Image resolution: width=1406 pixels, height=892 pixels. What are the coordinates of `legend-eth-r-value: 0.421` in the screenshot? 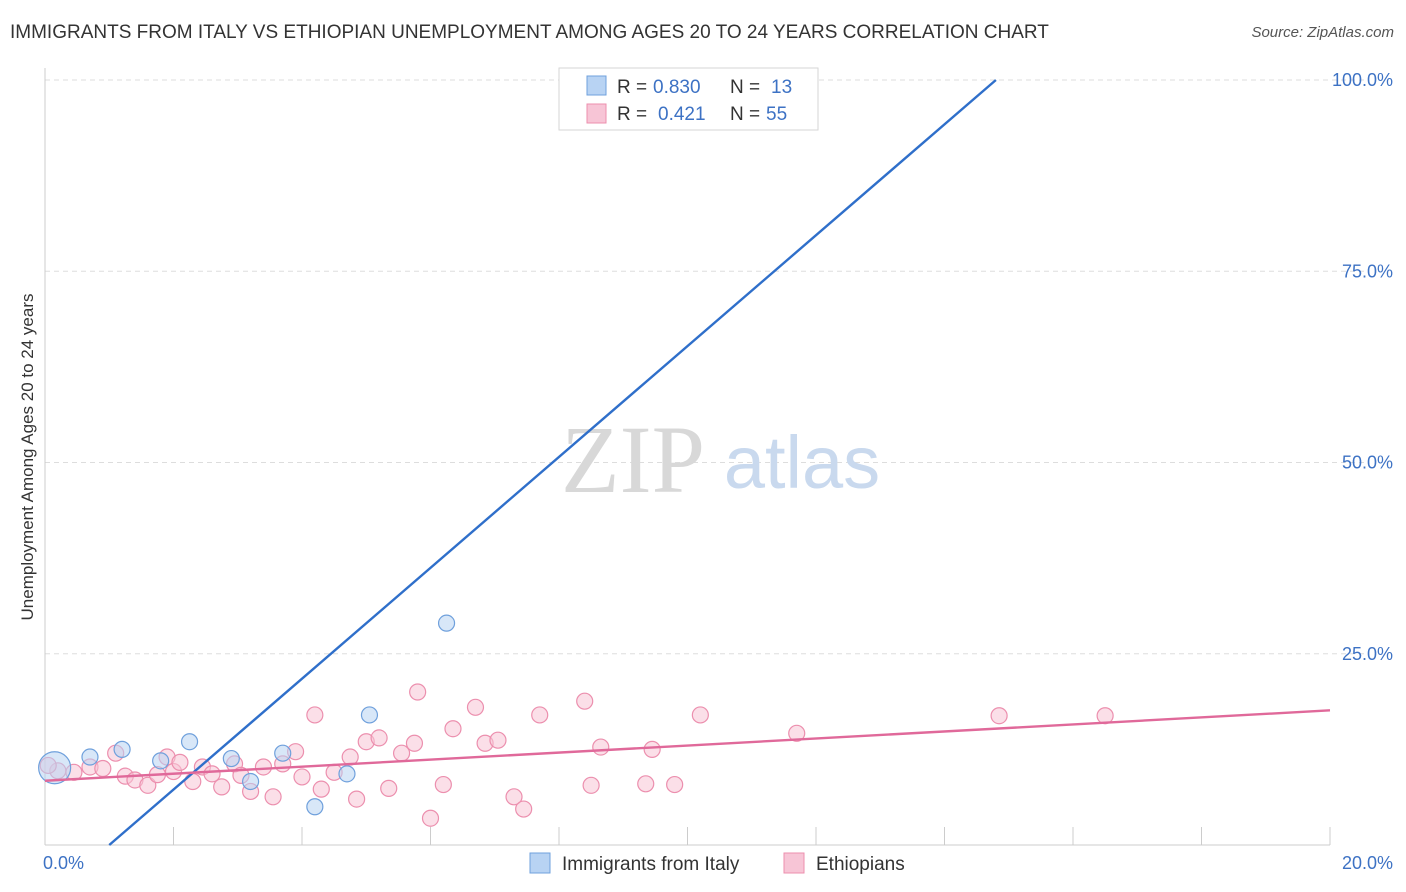 It's located at (682, 114).